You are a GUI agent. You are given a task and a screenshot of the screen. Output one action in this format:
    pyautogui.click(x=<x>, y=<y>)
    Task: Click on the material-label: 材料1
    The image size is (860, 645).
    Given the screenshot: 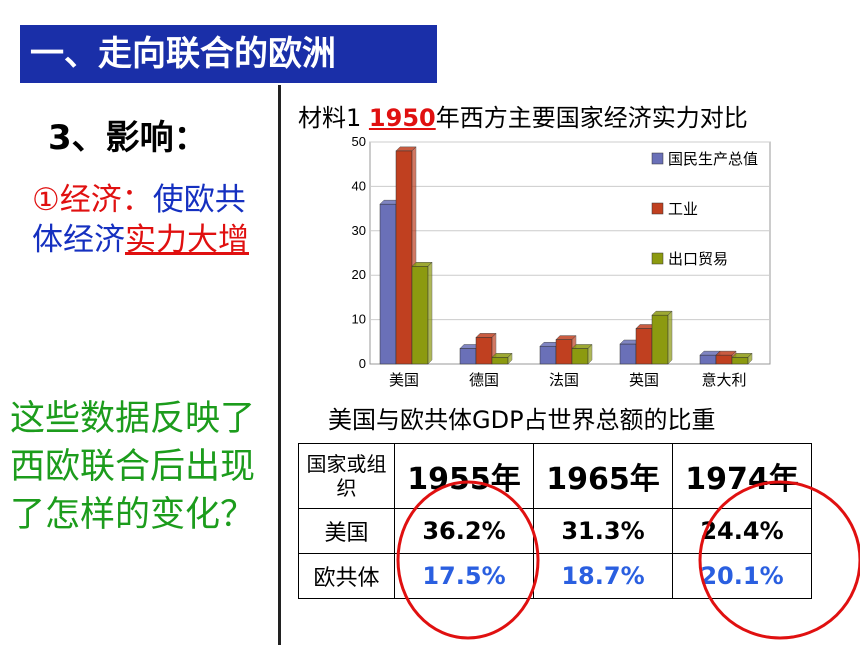 What is the action you would take?
    pyautogui.click(x=330, y=118)
    